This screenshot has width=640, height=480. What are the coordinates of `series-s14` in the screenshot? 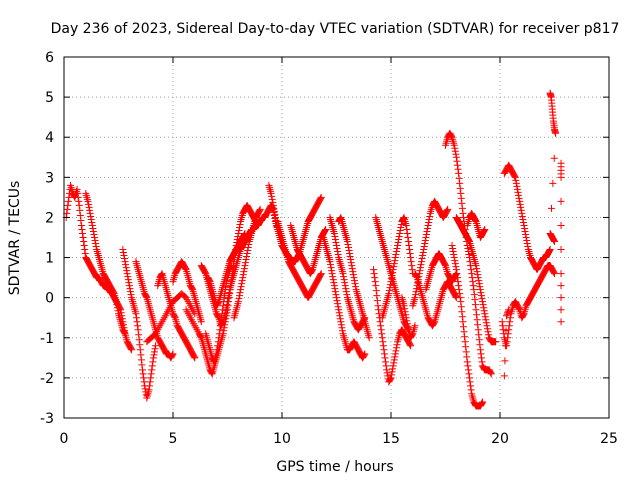 It's located at (299, 259).